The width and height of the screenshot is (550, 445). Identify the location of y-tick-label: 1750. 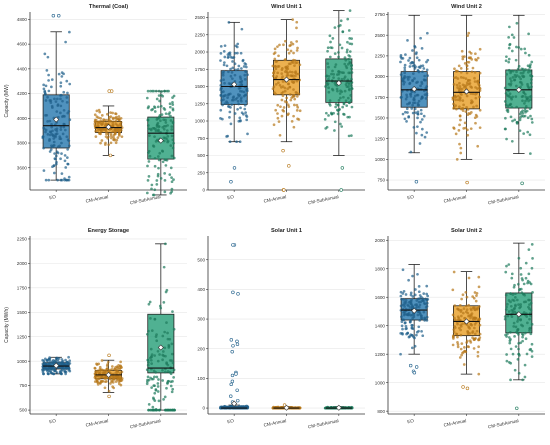
(200, 69).